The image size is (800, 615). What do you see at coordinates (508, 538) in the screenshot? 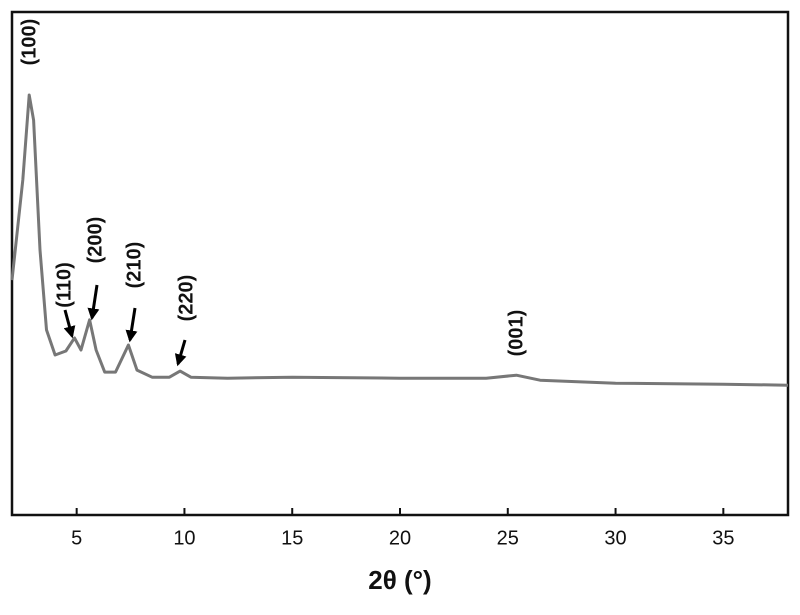
I see `x-tick-label: 25` at bounding box center [508, 538].